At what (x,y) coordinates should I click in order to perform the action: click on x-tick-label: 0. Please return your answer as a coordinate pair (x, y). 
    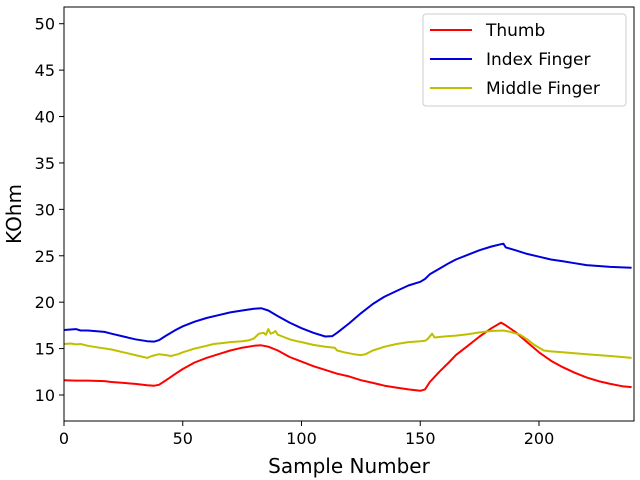
    Looking at the image, I should click on (64, 438).